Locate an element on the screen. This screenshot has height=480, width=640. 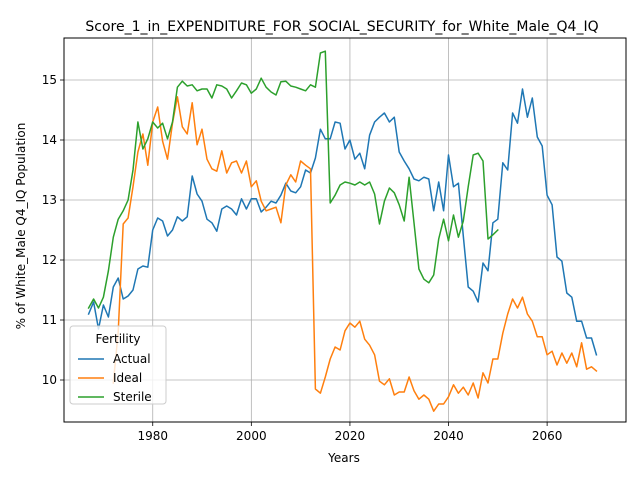
legend-entries: Actual Ideal Sterile is located at coordinates (115, 378).